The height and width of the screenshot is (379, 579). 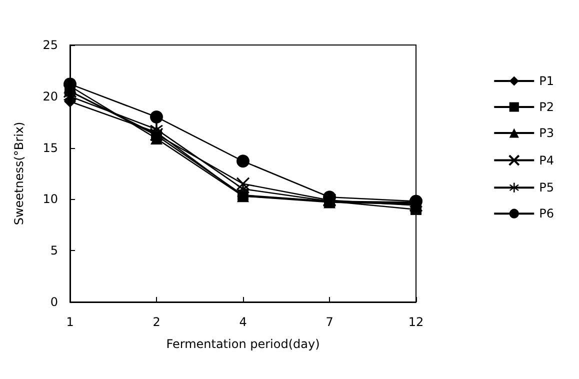 I want to click on y-tick-label: 0, so click(x=54, y=302).